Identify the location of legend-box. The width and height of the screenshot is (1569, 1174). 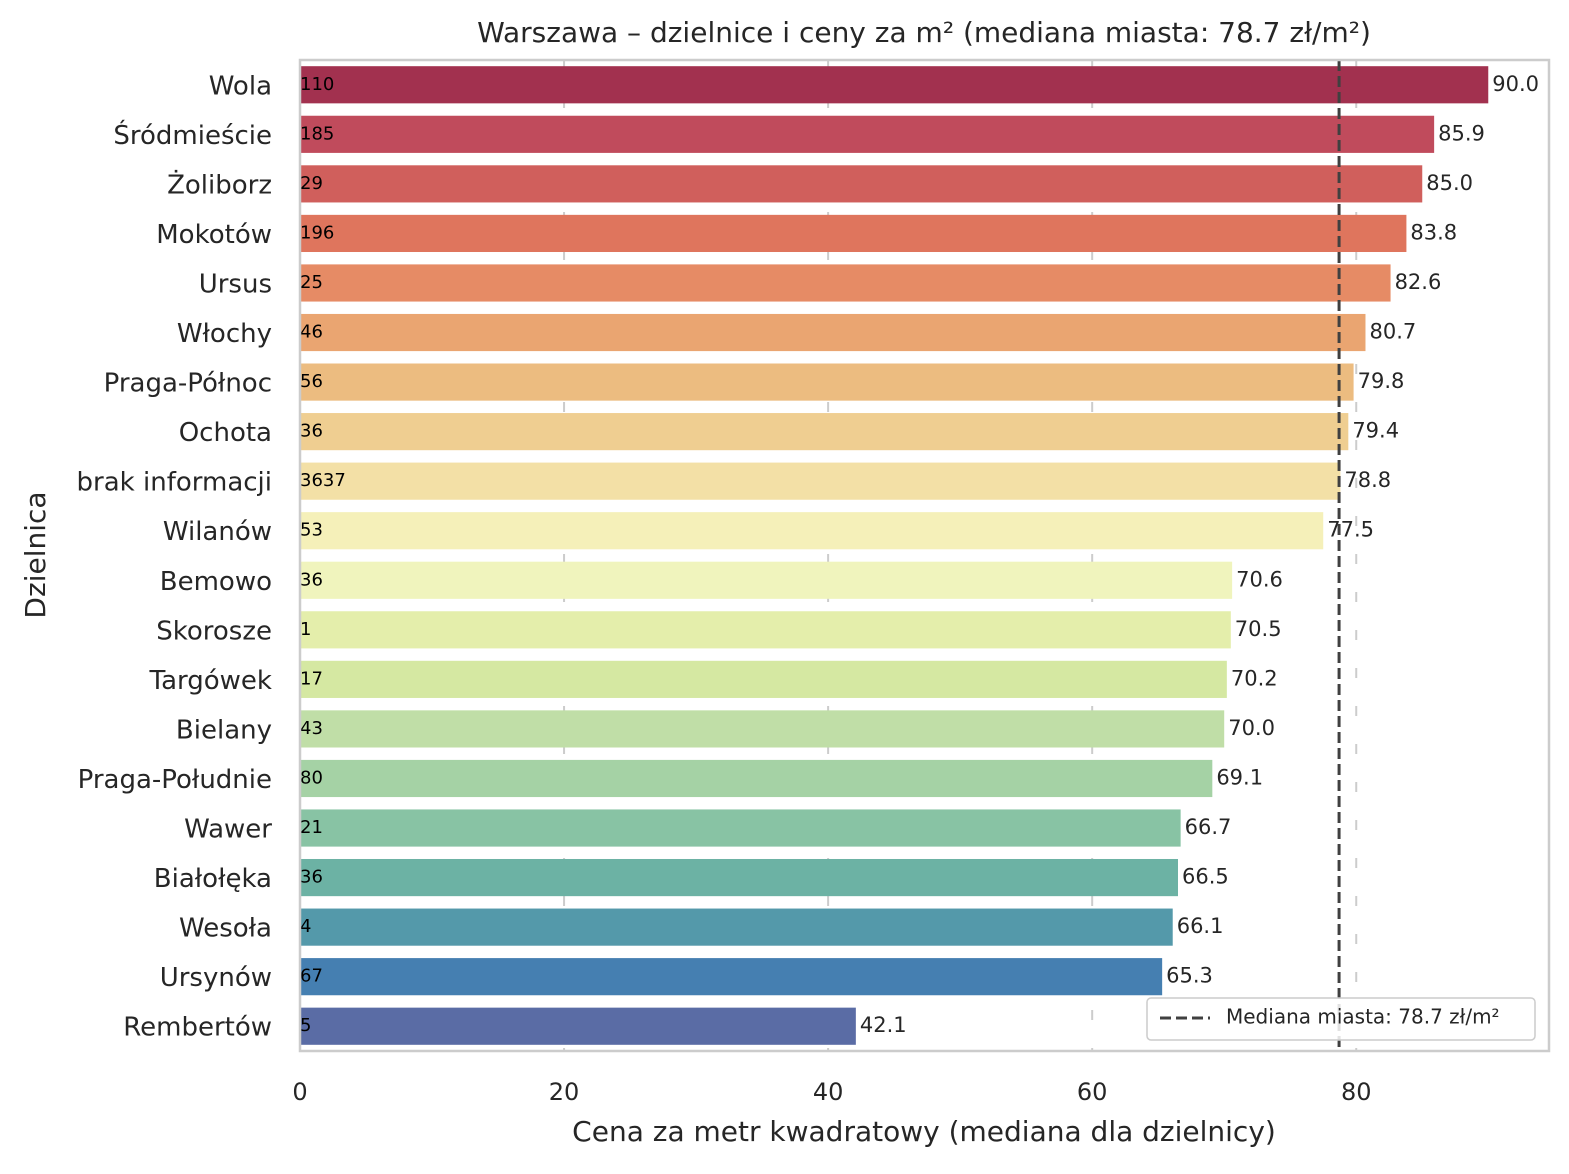
(1341, 1019).